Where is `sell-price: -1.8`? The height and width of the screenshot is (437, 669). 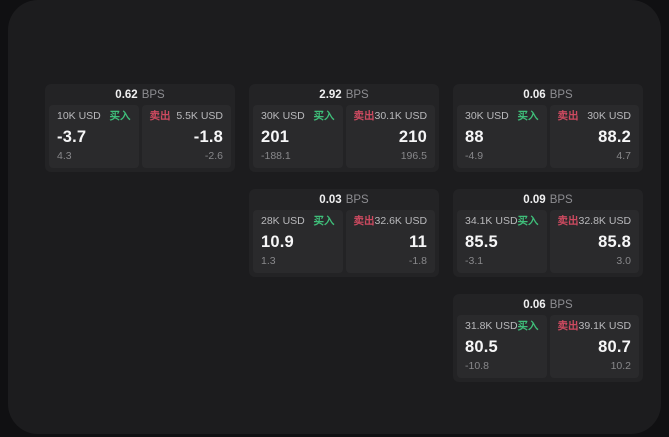 sell-price: -1.8 is located at coordinates (208, 136).